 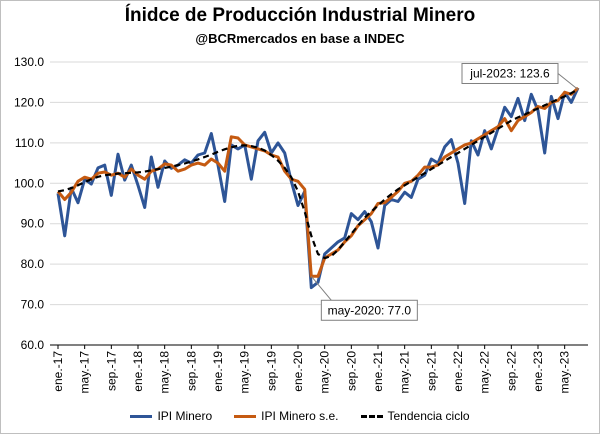 What do you see at coordinates (33, 345) in the screenshot?
I see `y-tick-label: 60.0` at bounding box center [33, 345].